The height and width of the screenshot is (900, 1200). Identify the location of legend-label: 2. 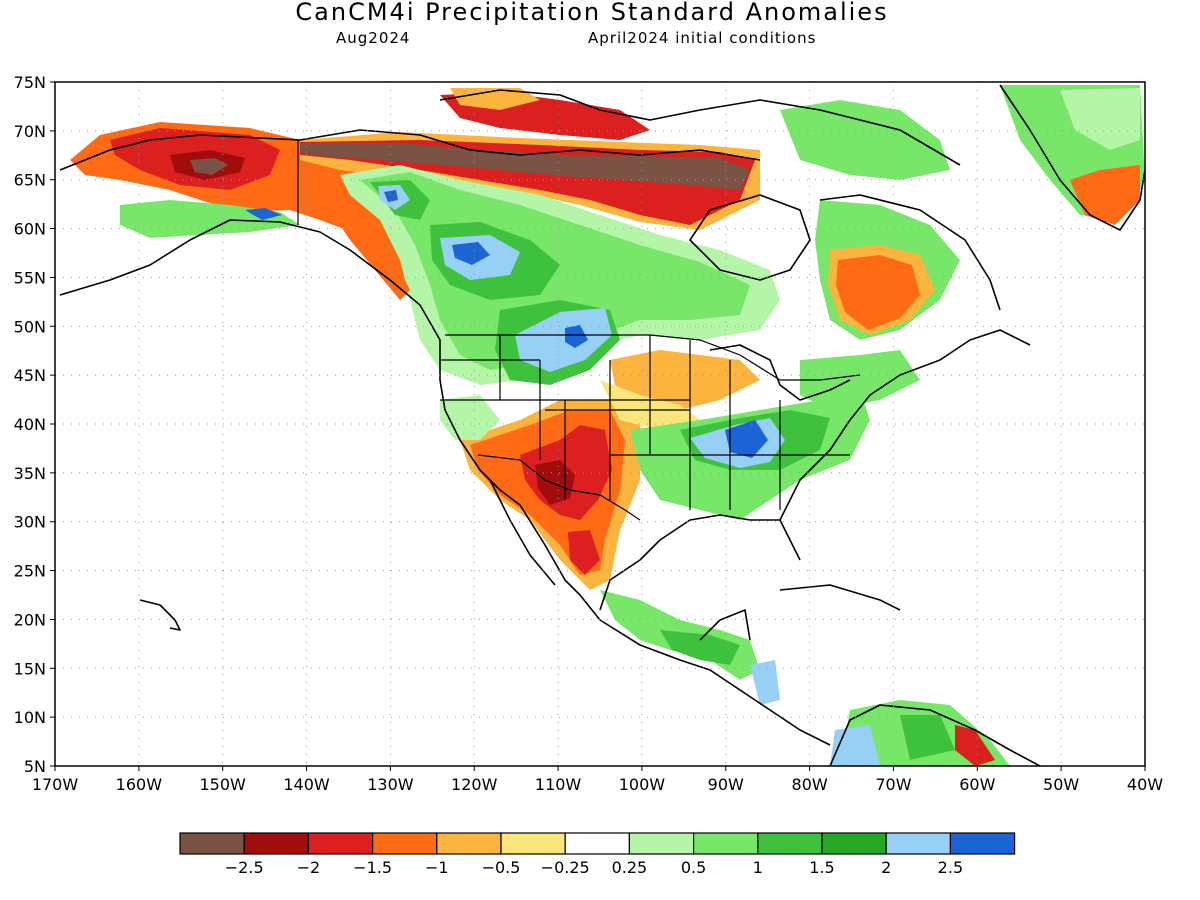
(886, 867).